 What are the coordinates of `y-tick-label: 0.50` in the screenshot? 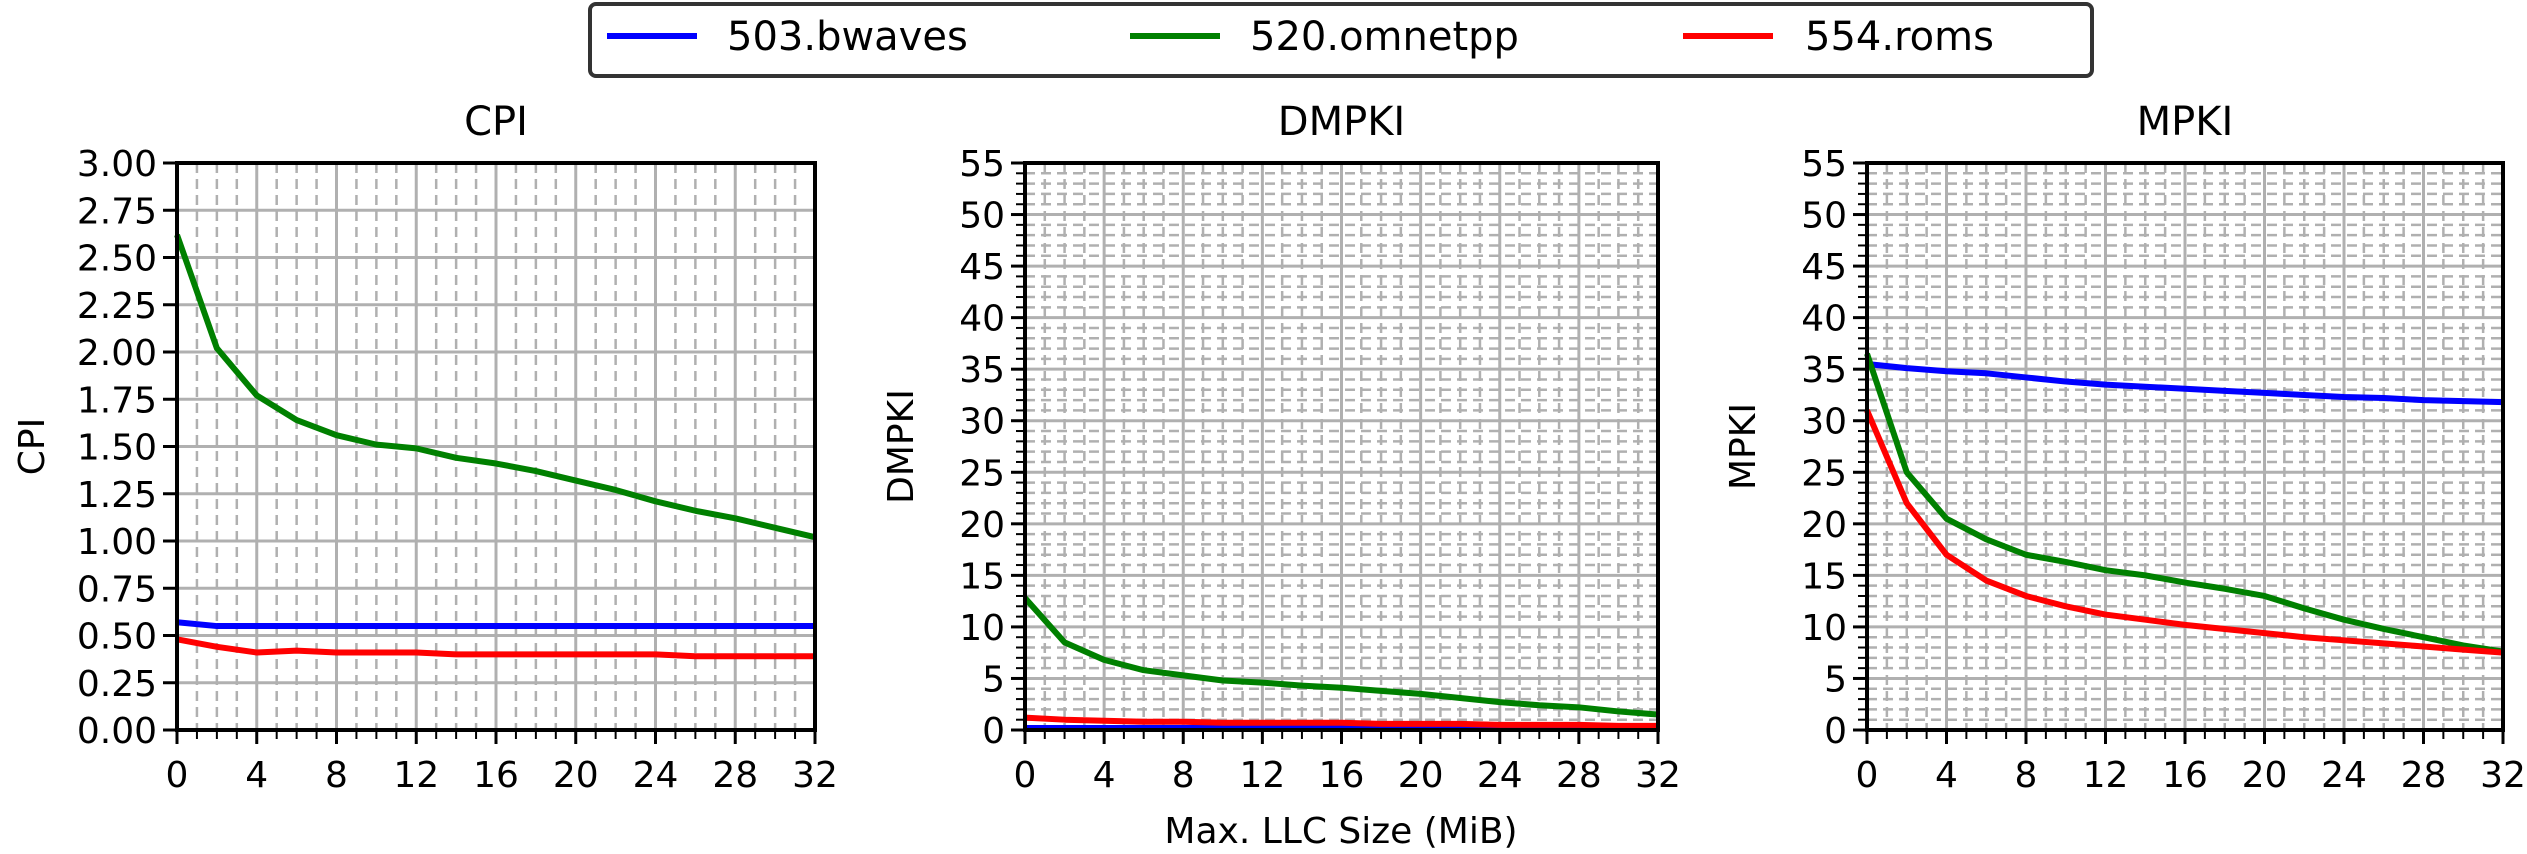 It's located at (117, 637).